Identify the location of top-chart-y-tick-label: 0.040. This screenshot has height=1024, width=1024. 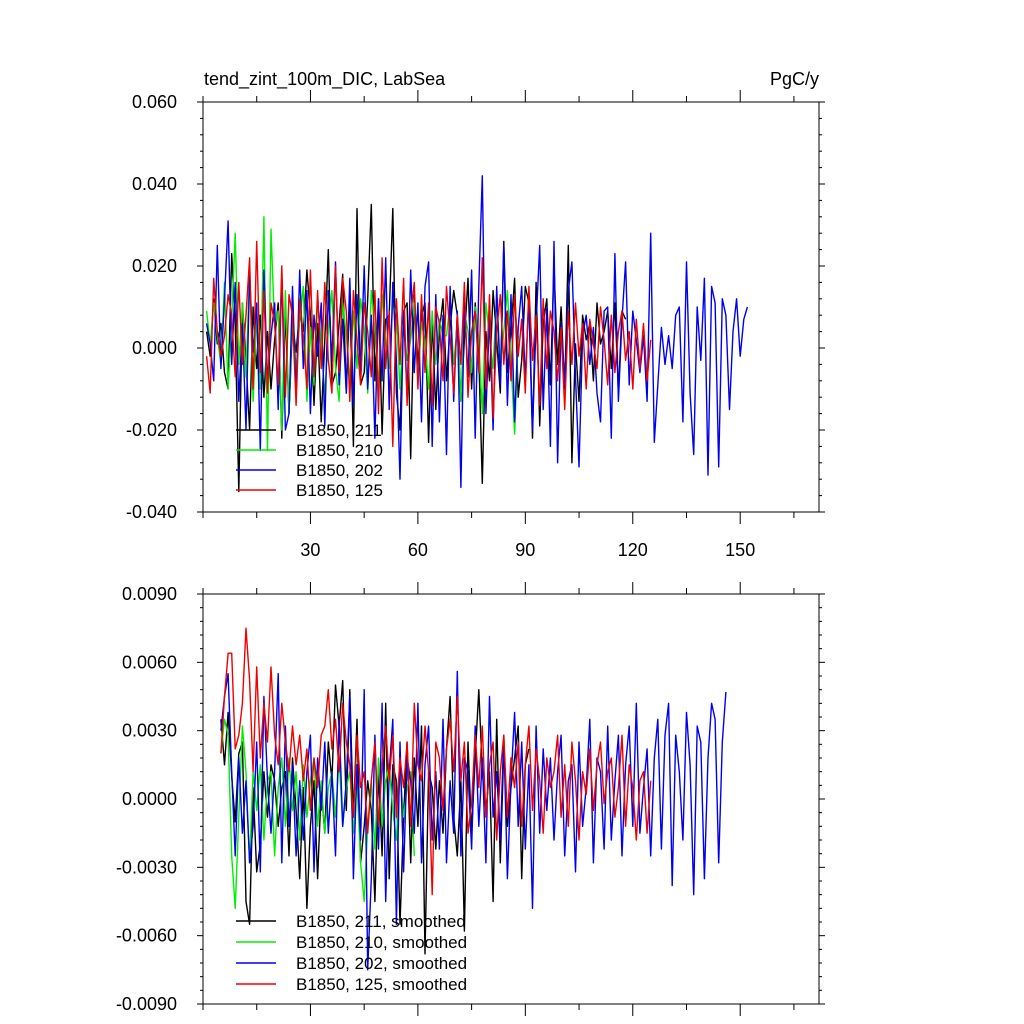
(154, 184).